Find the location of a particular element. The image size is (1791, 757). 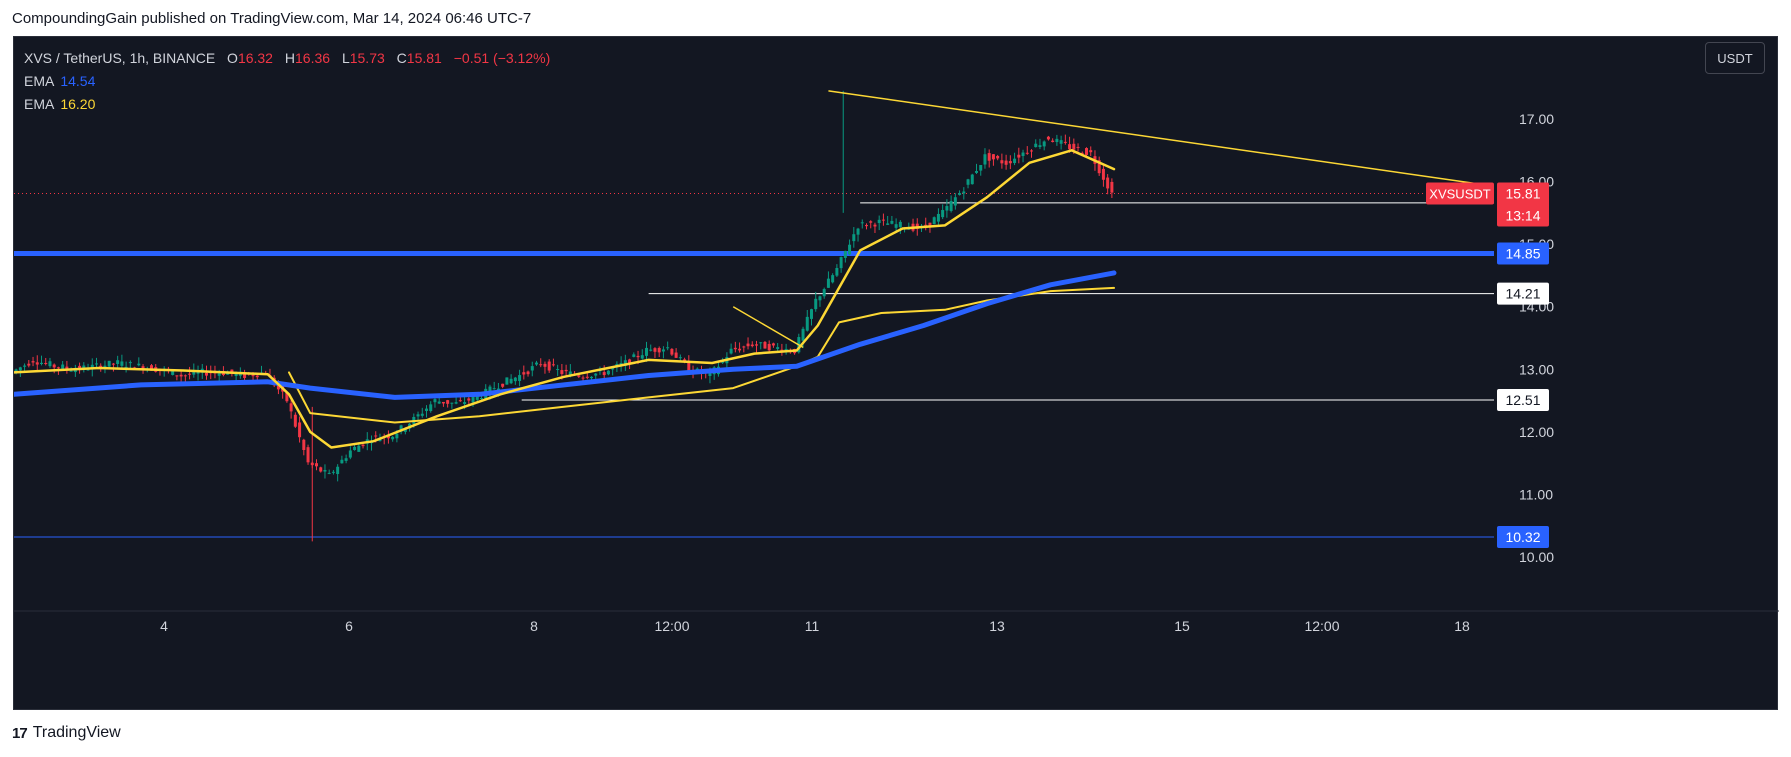

level-label-box is located at coordinates (1523, 253).